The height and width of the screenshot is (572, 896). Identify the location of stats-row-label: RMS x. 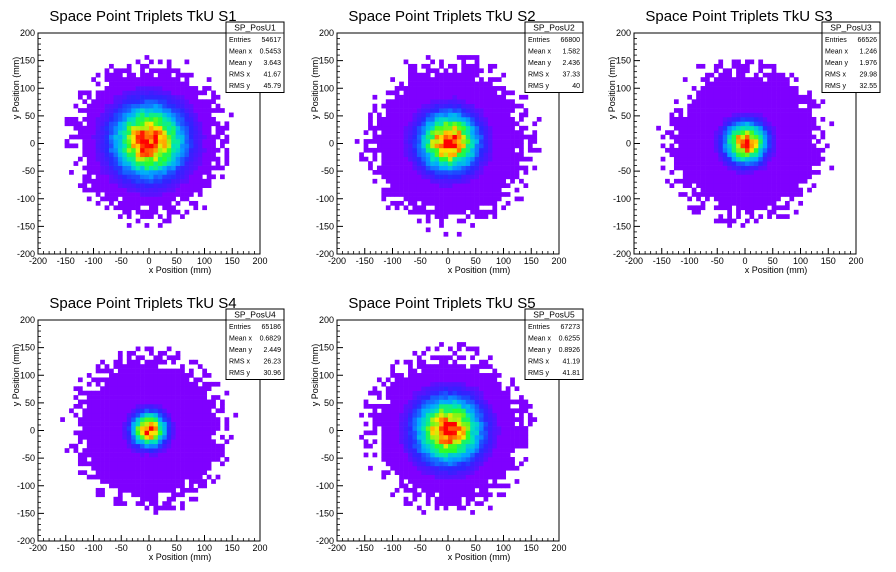
(240, 75).